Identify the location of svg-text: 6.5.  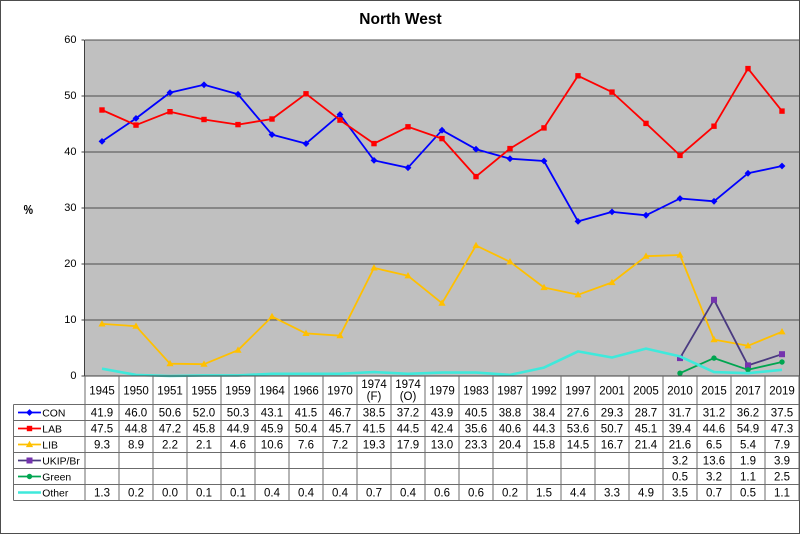
(714, 446).